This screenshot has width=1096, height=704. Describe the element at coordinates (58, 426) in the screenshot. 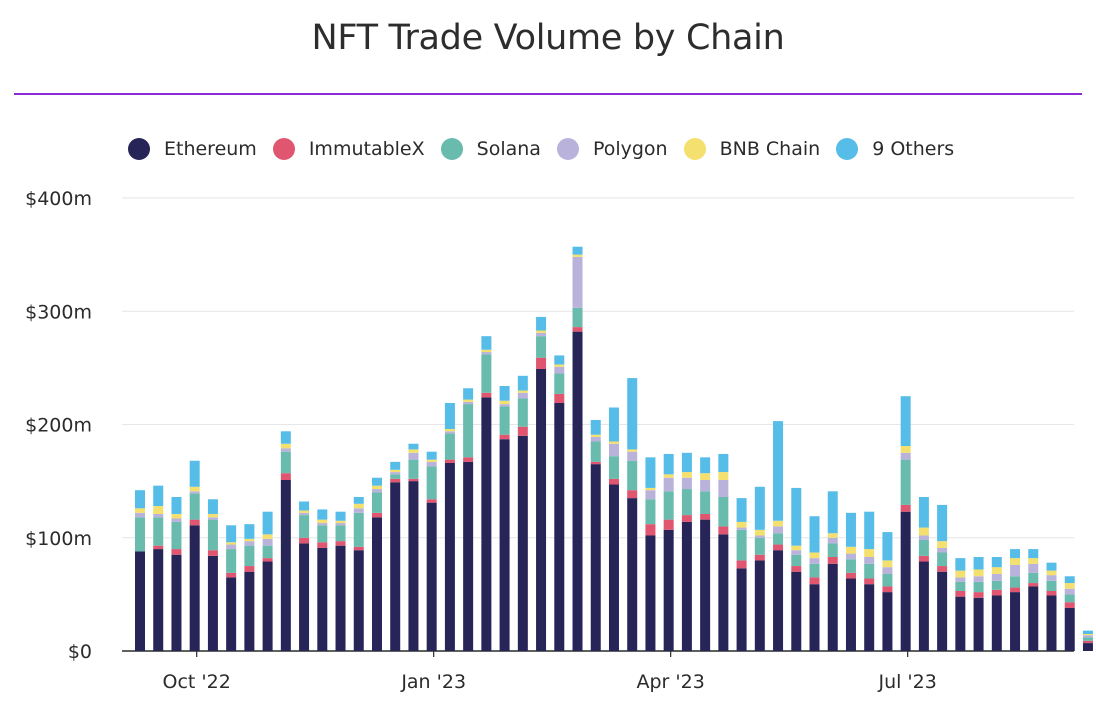

I see `y-tick-label: $200m` at that location.